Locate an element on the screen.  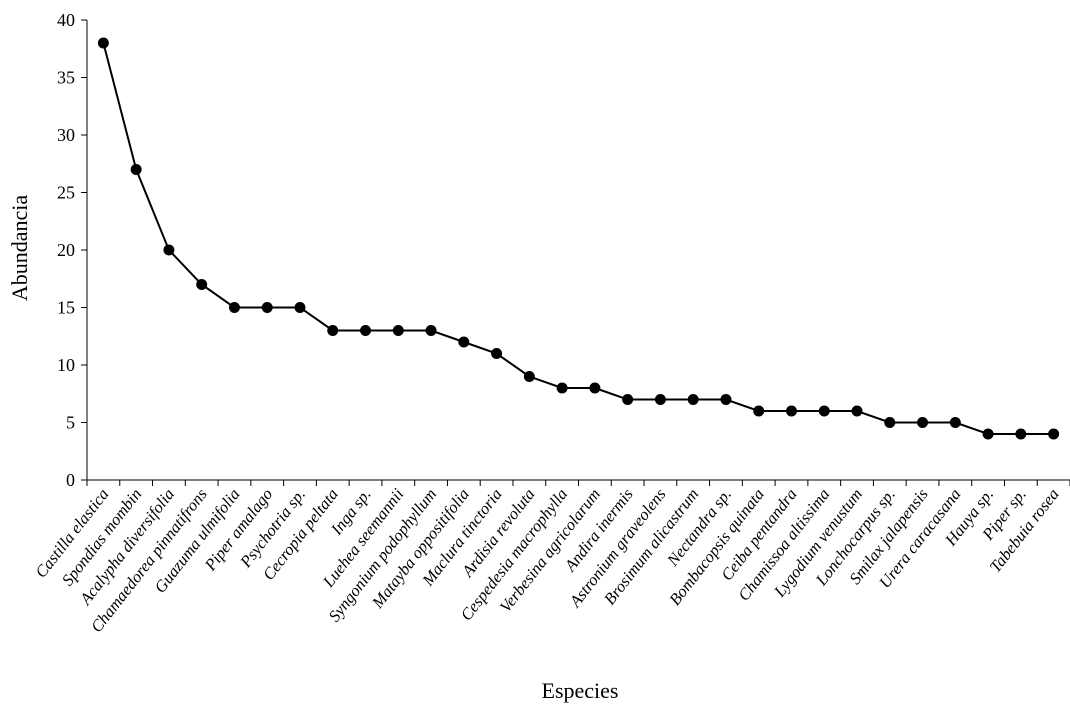
y-axis: 0 5 10 15 20 25 30 35 40 is located at coordinates (72, 250).